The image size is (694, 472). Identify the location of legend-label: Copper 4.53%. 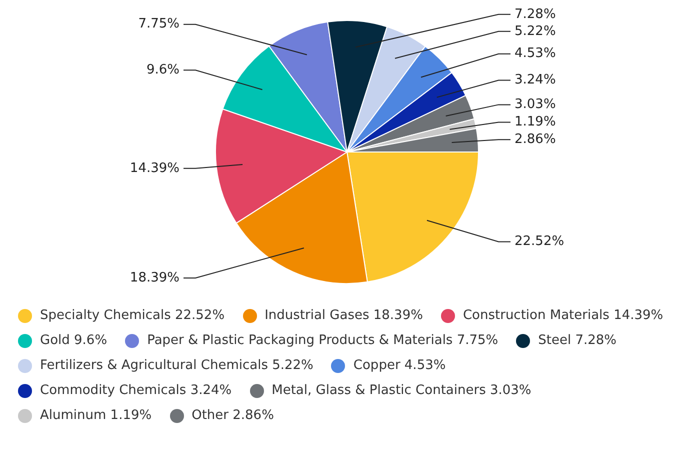
(399, 365).